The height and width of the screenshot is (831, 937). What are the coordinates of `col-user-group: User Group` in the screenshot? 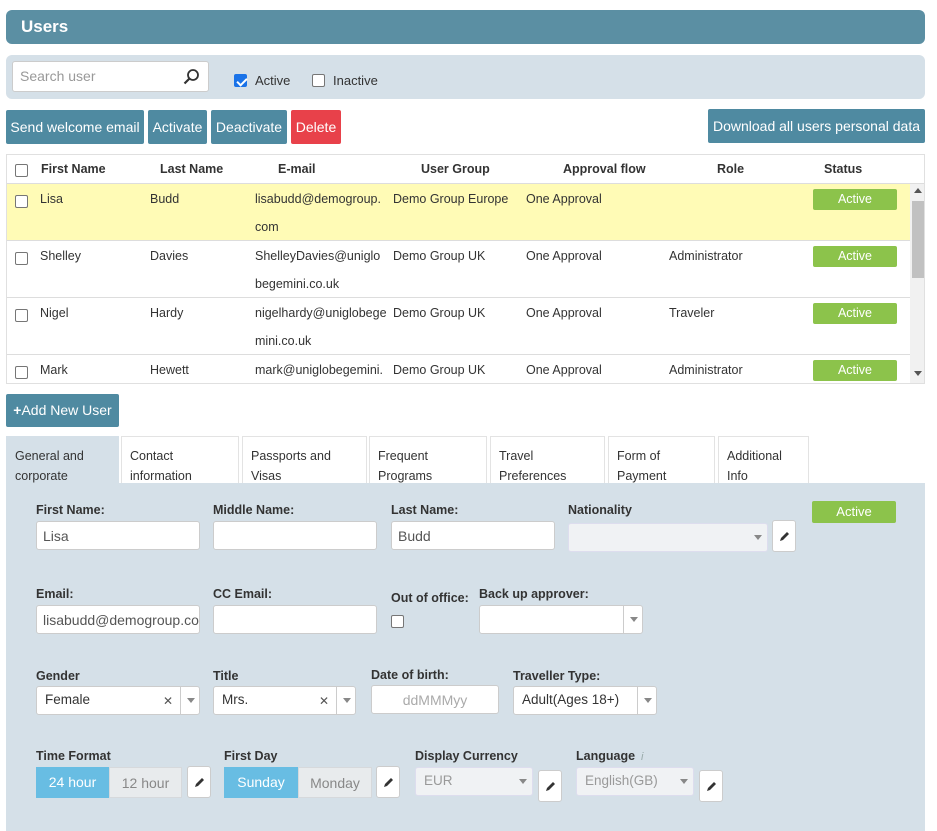 It's located at (455, 169).